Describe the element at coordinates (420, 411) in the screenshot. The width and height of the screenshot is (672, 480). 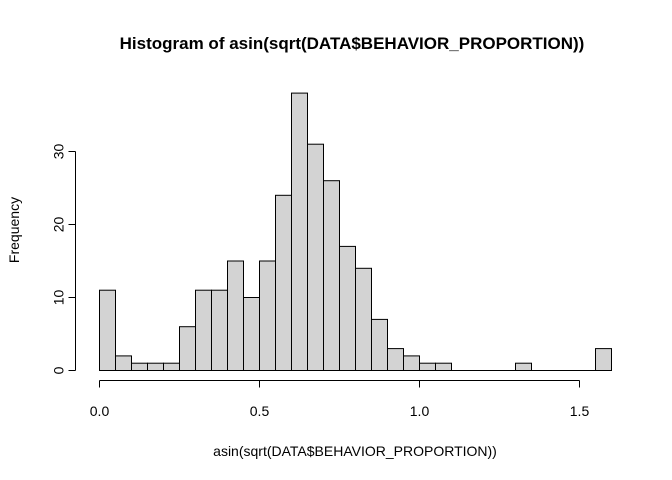
I see `x-tick-label: 1.0` at that location.